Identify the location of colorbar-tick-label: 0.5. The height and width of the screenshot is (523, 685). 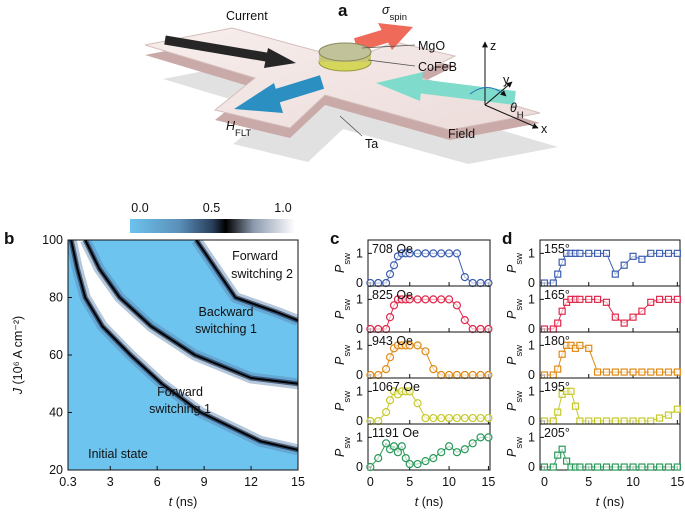
(211, 208).